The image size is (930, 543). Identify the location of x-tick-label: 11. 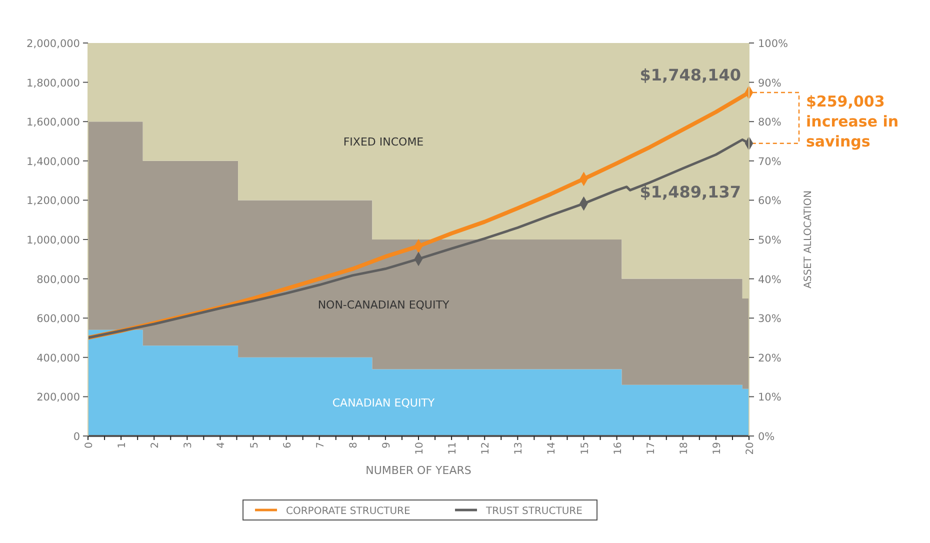
(453, 448).